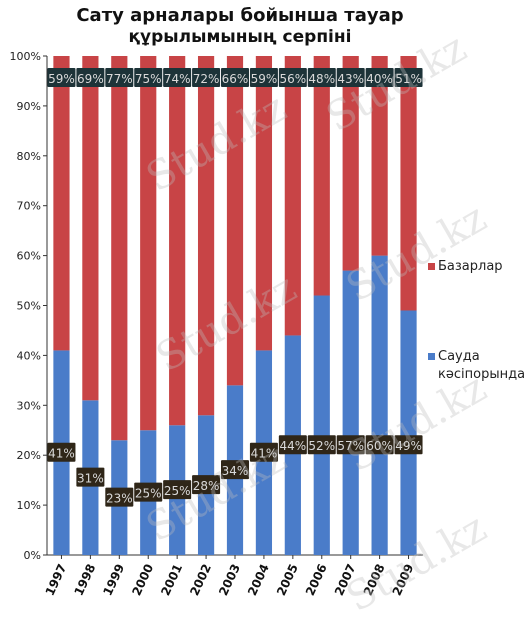  I want to click on x-tick-label: 2002, so click(200, 580).